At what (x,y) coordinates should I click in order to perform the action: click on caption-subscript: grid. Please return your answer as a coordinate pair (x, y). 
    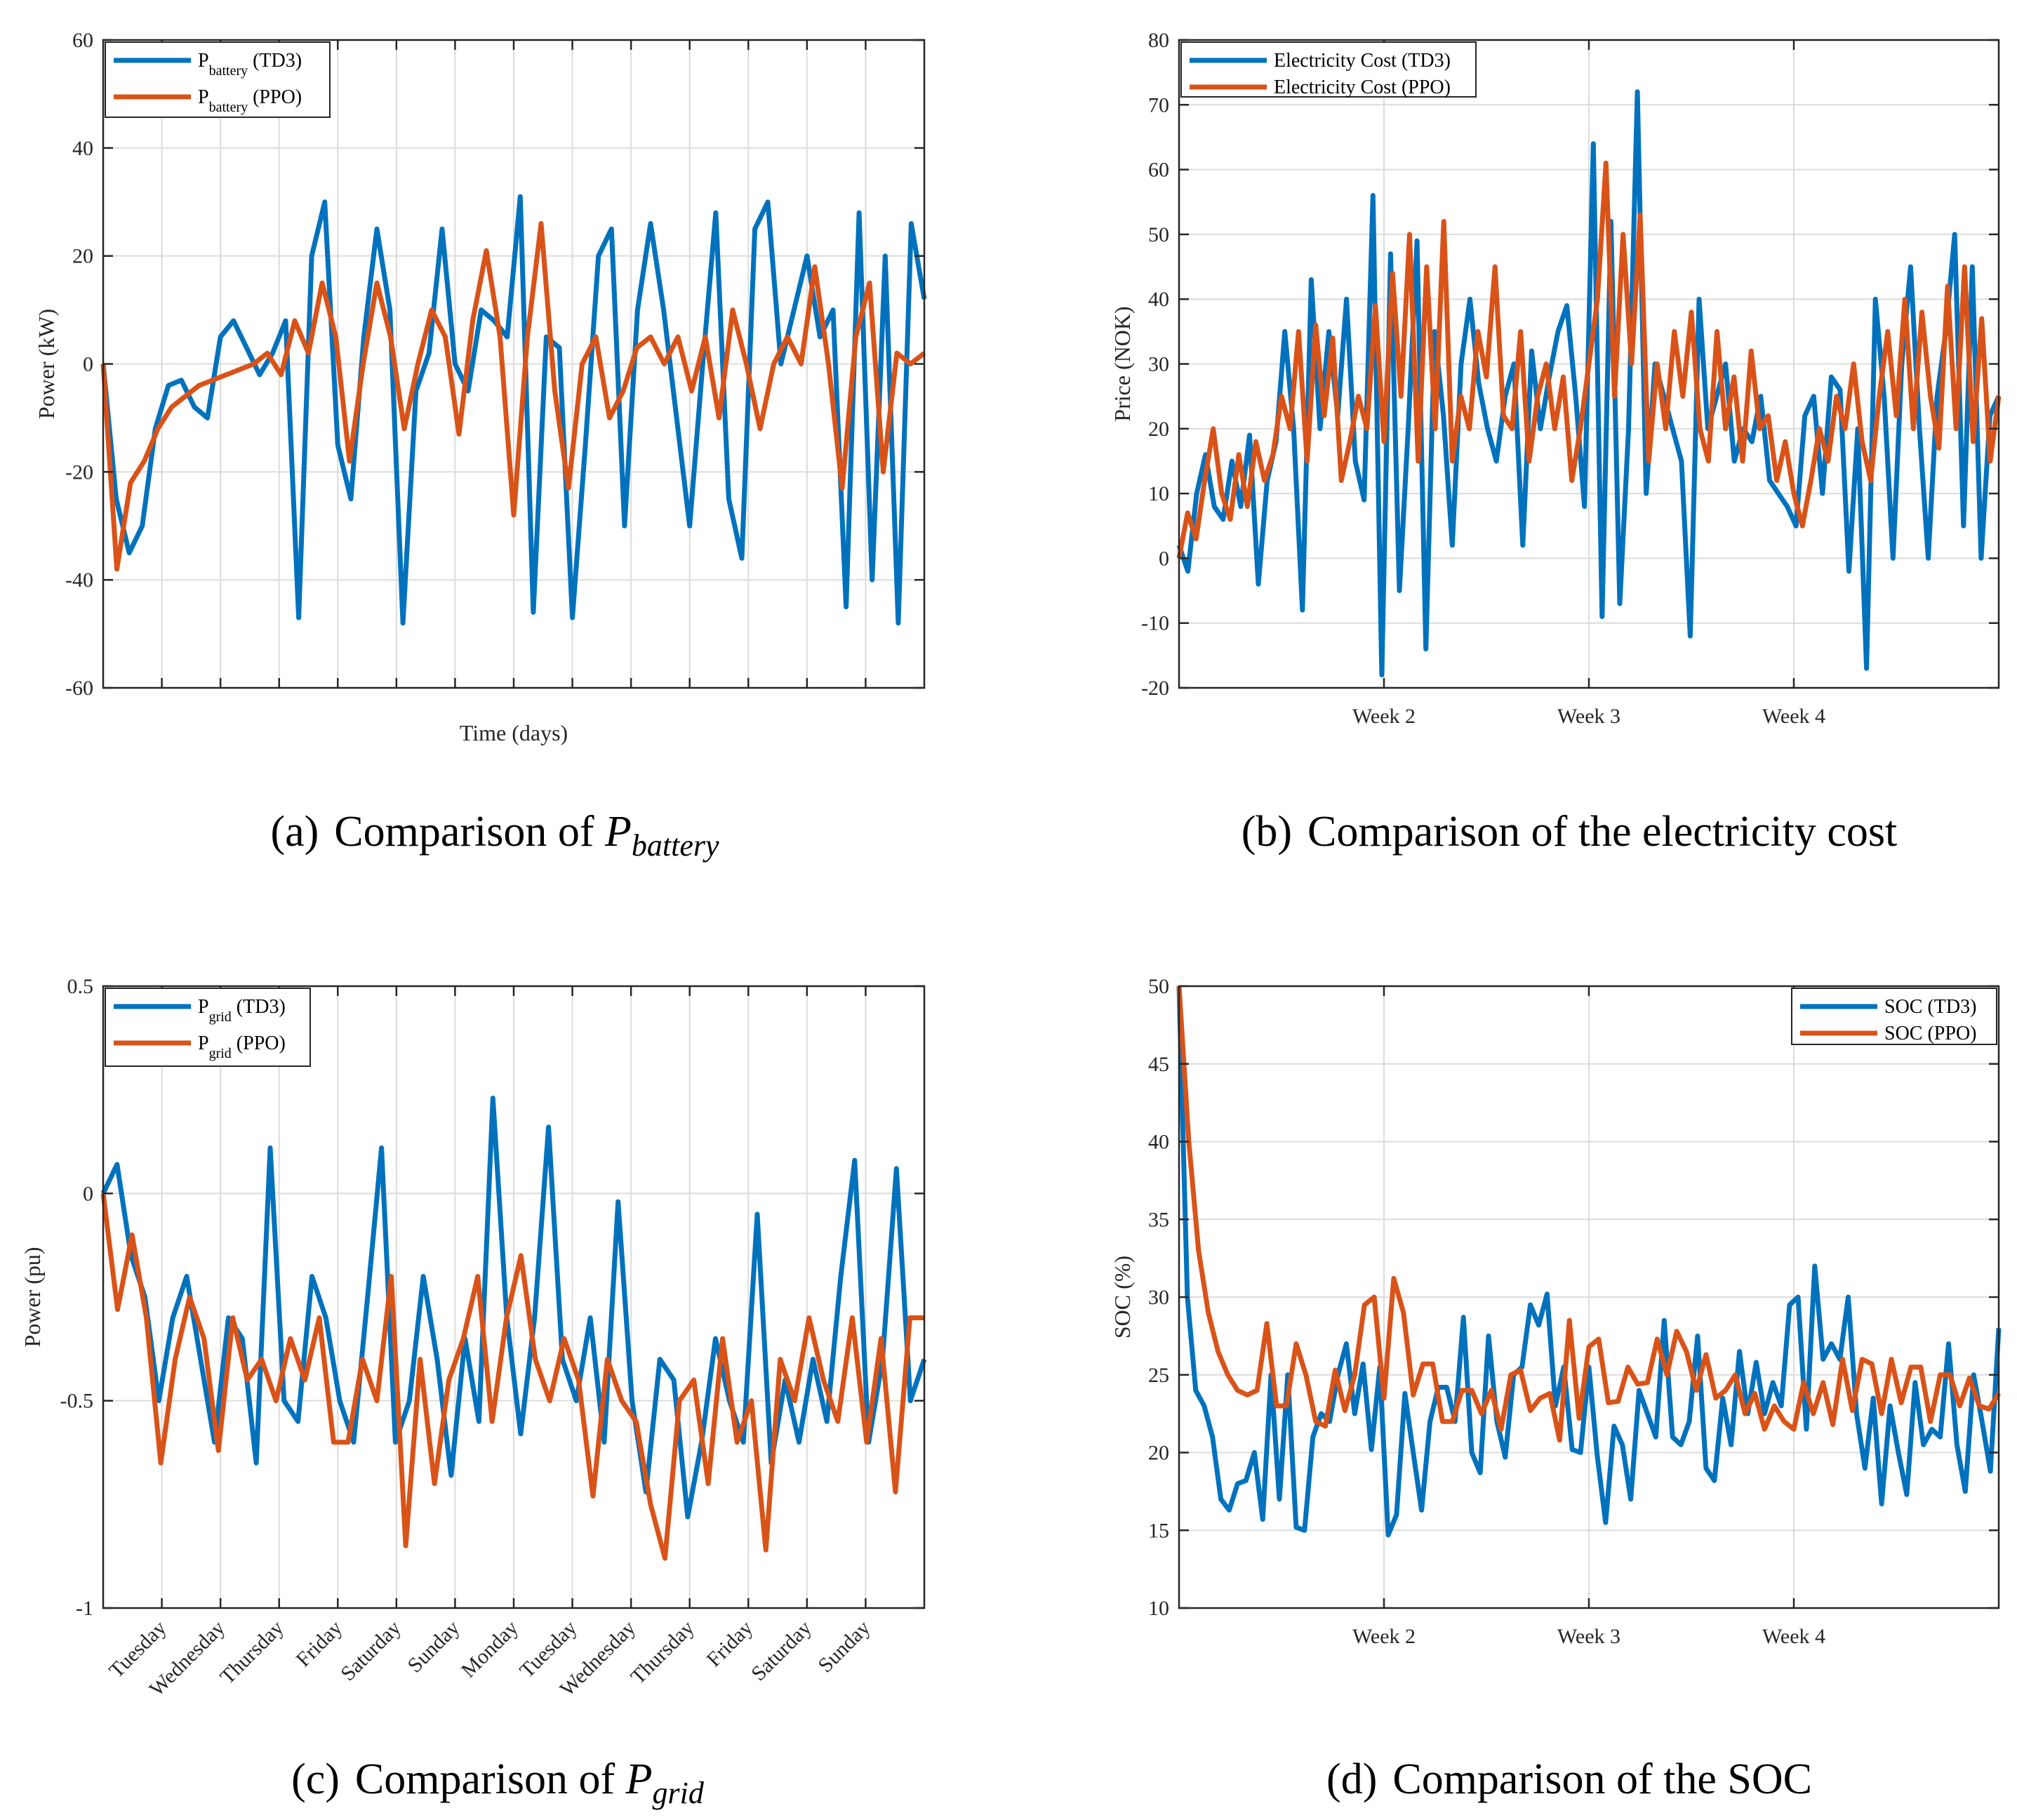
    Looking at the image, I should click on (679, 1793).